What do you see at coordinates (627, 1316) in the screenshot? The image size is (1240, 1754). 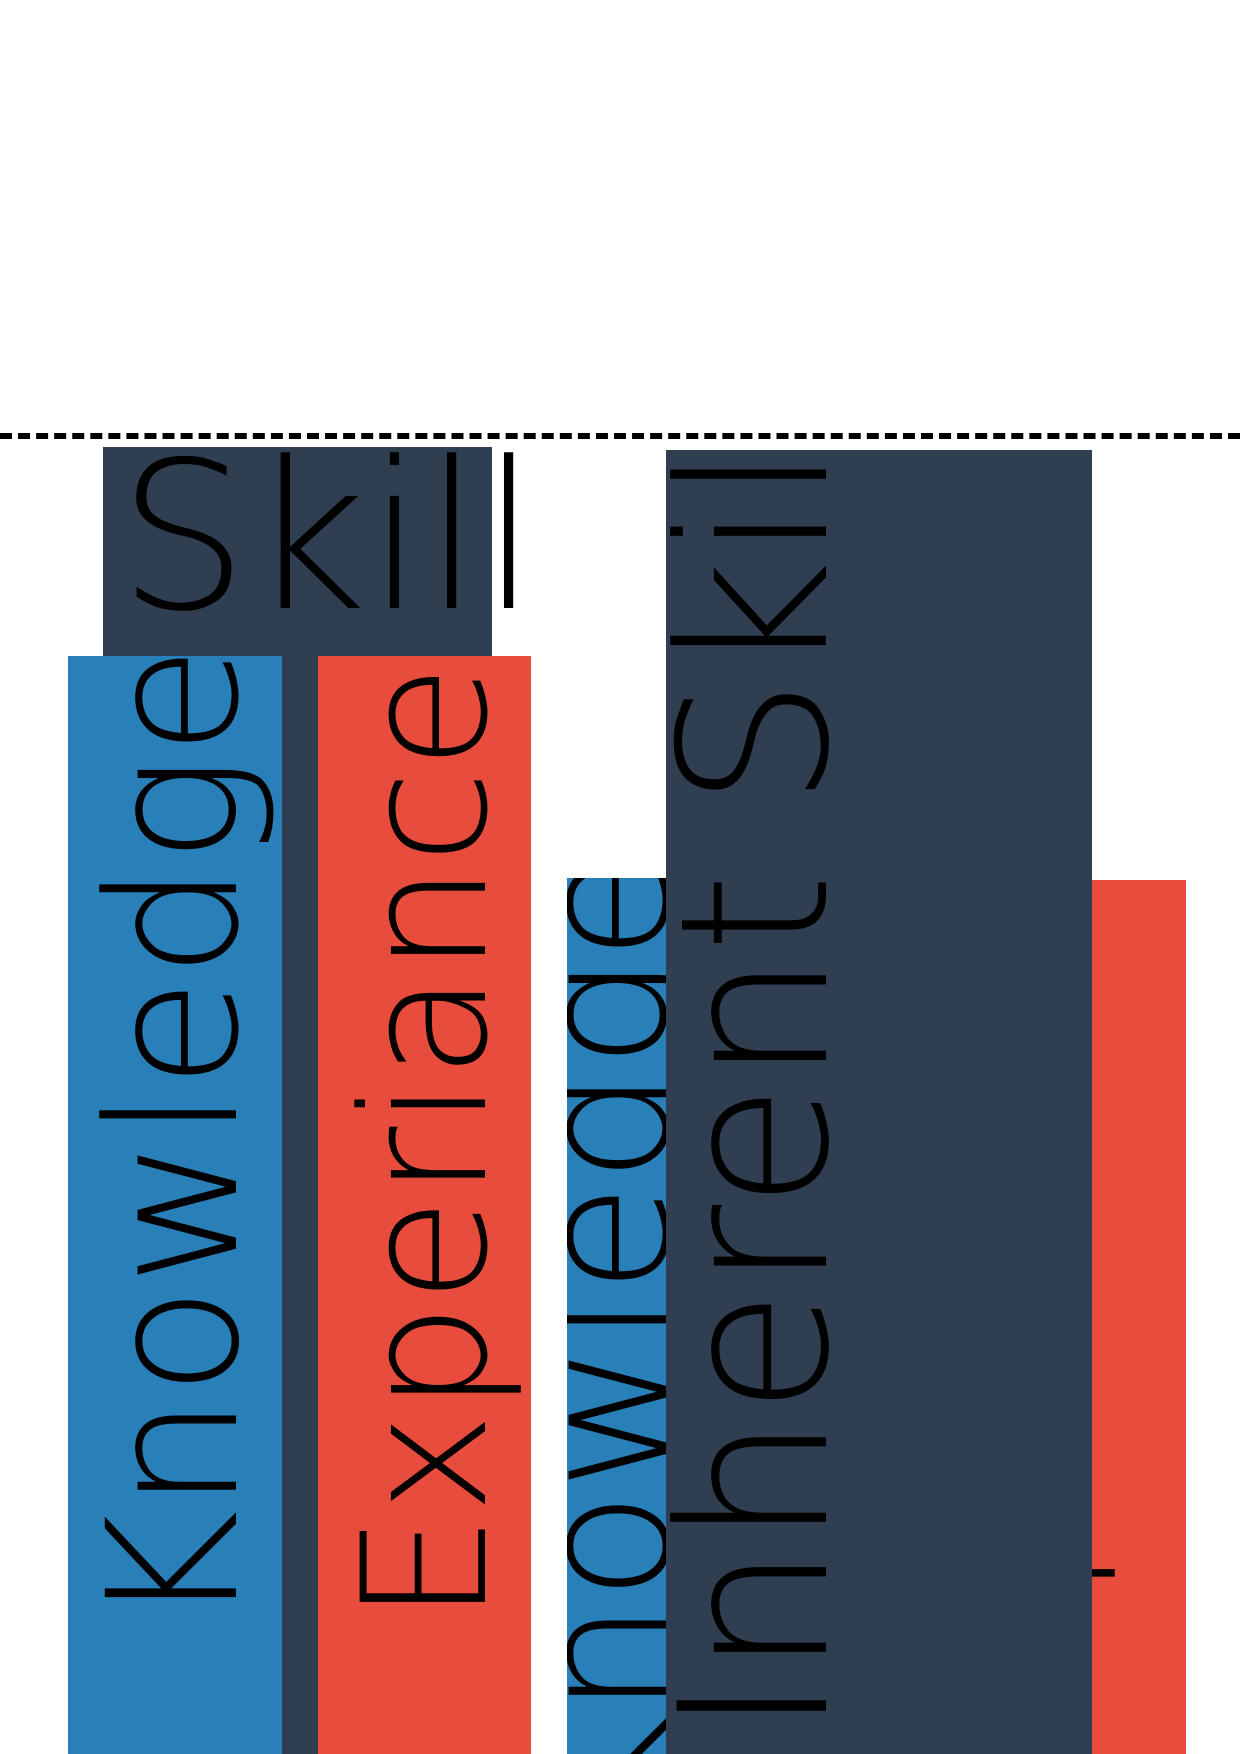 I see `right-knowledge-label-wrap: Knowledge` at bounding box center [627, 1316].